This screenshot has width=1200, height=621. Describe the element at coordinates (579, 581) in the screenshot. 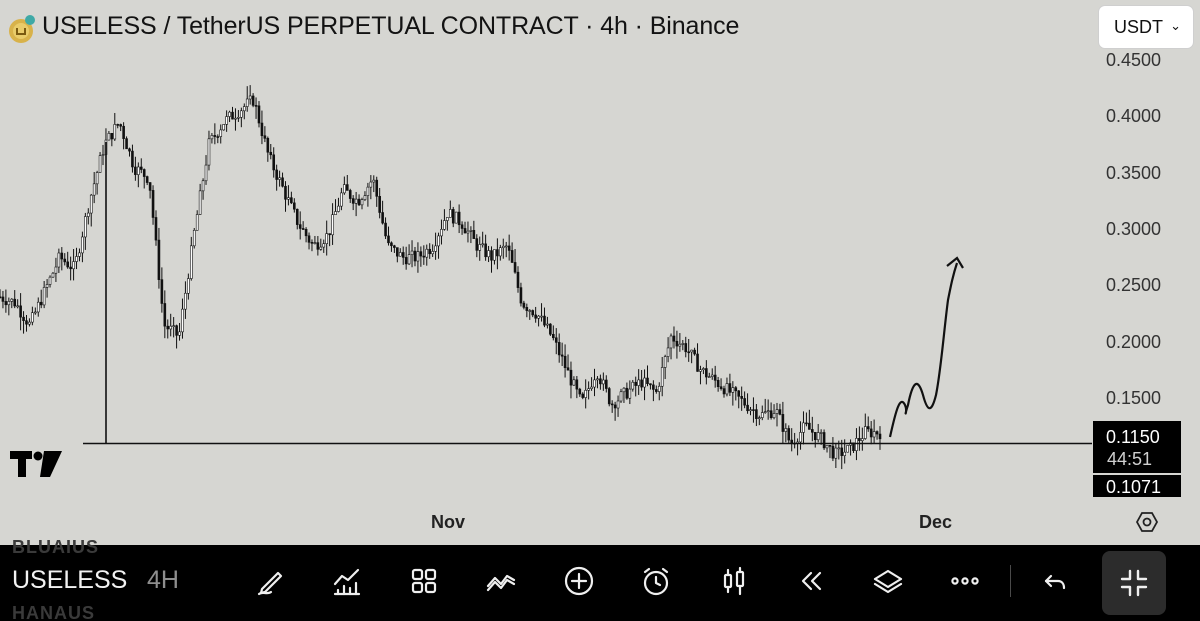

I see `add-icon` at that location.